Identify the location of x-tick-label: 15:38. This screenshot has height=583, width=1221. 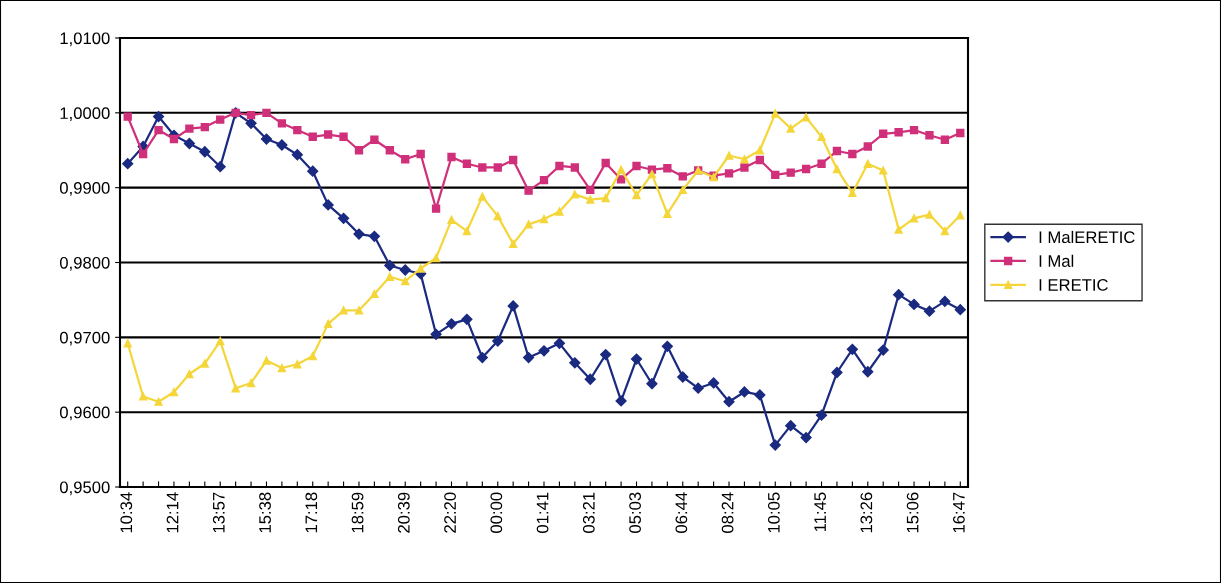
(265, 512).